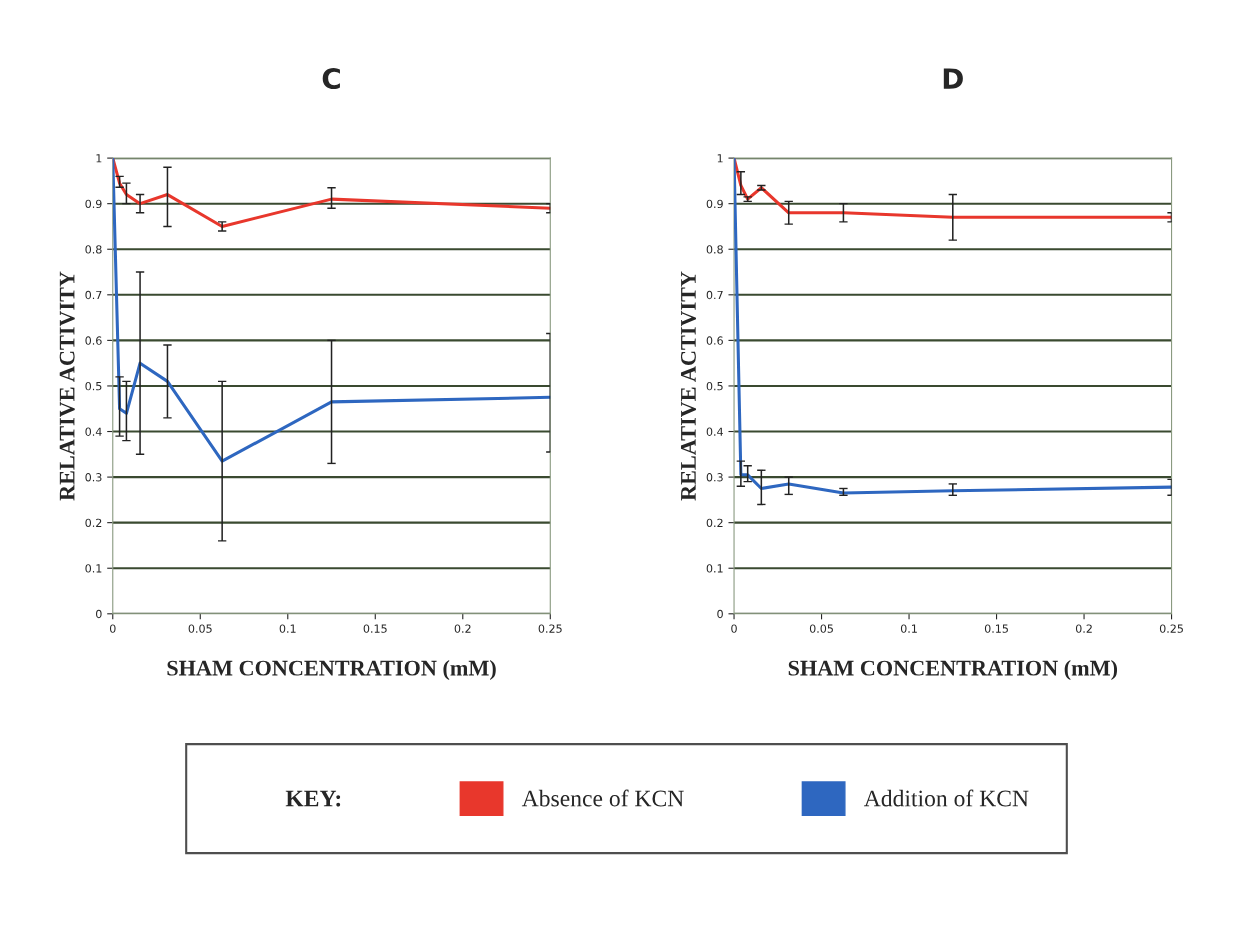  What do you see at coordinates (313, 798) in the screenshot?
I see `legend-title: KEY:` at bounding box center [313, 798].